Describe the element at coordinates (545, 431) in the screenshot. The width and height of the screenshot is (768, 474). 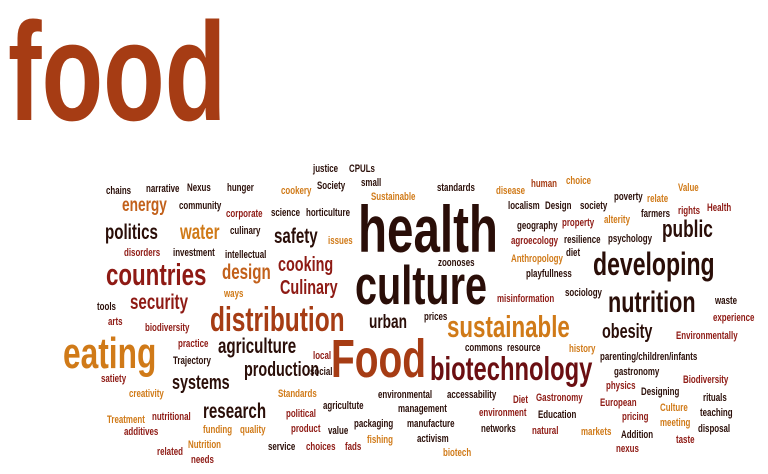
I see `word: natural` at that location.